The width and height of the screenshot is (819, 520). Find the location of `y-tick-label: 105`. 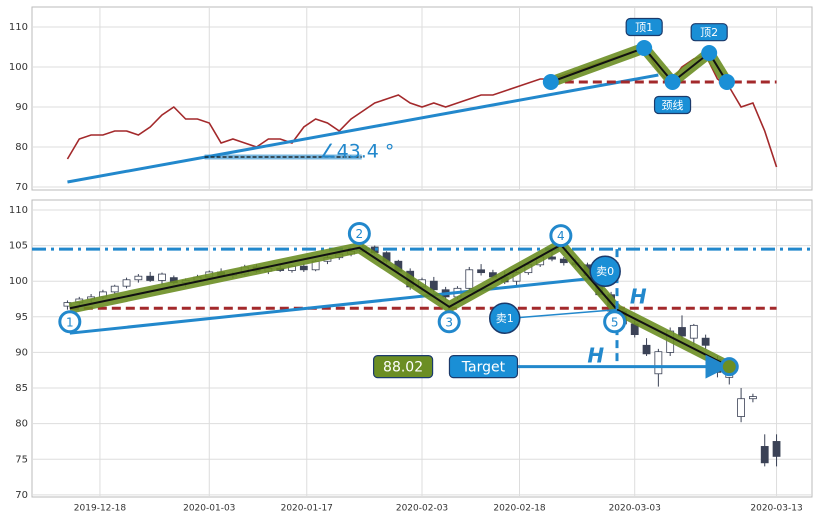

y-tick-label: 105 is located at coordinates (18, 246).